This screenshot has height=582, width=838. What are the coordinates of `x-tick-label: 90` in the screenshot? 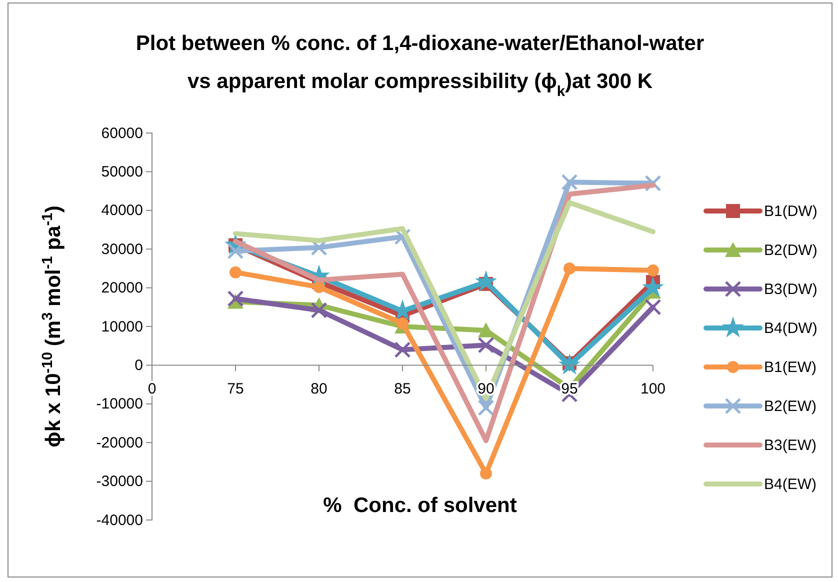 It's located at (486, 389).